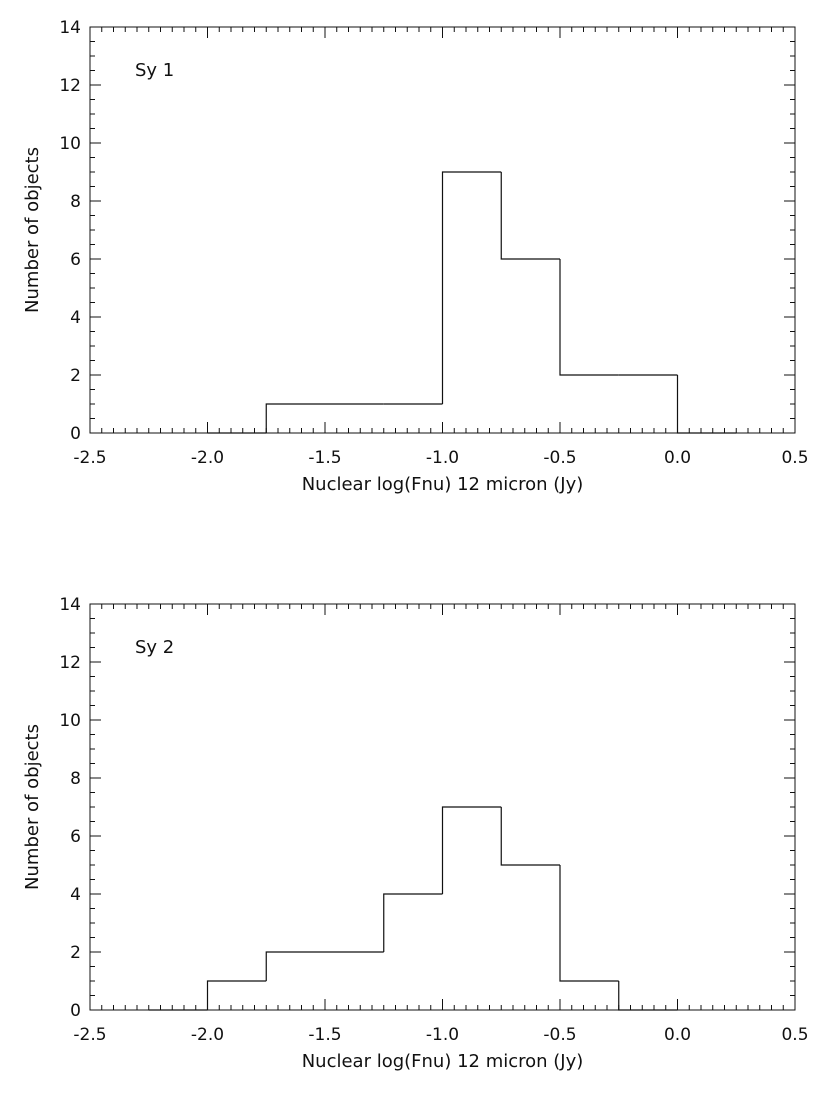  What do you see at coordinates (154, 70) in the screenshot?
I see `panel-annotation: Sy 1` at bounding box center [154, 70].